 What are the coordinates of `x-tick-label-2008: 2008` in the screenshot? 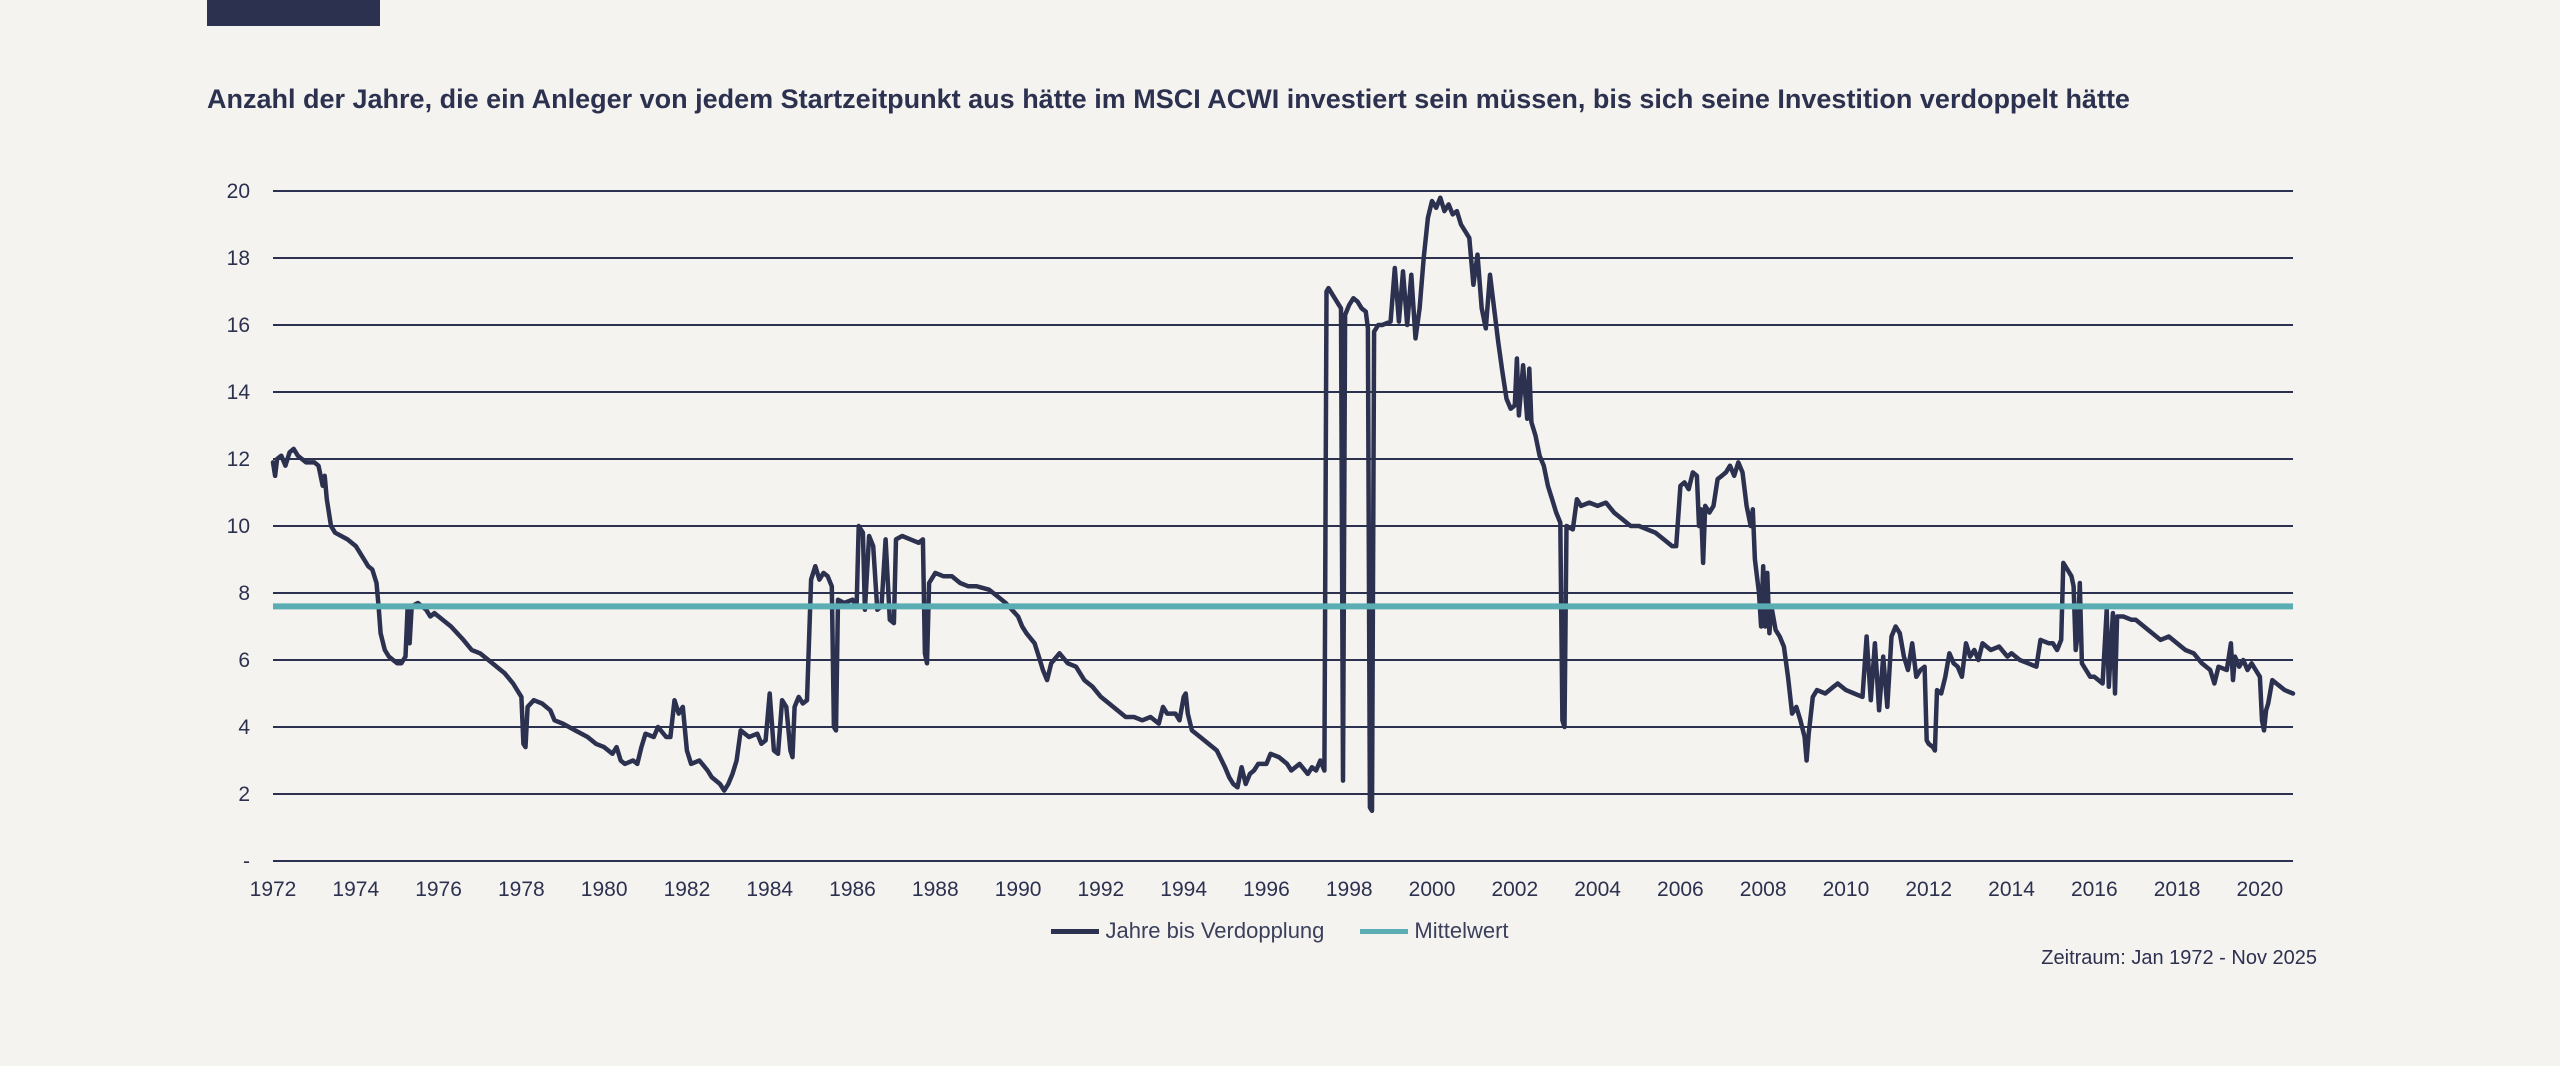 It's located at (1763, 889).